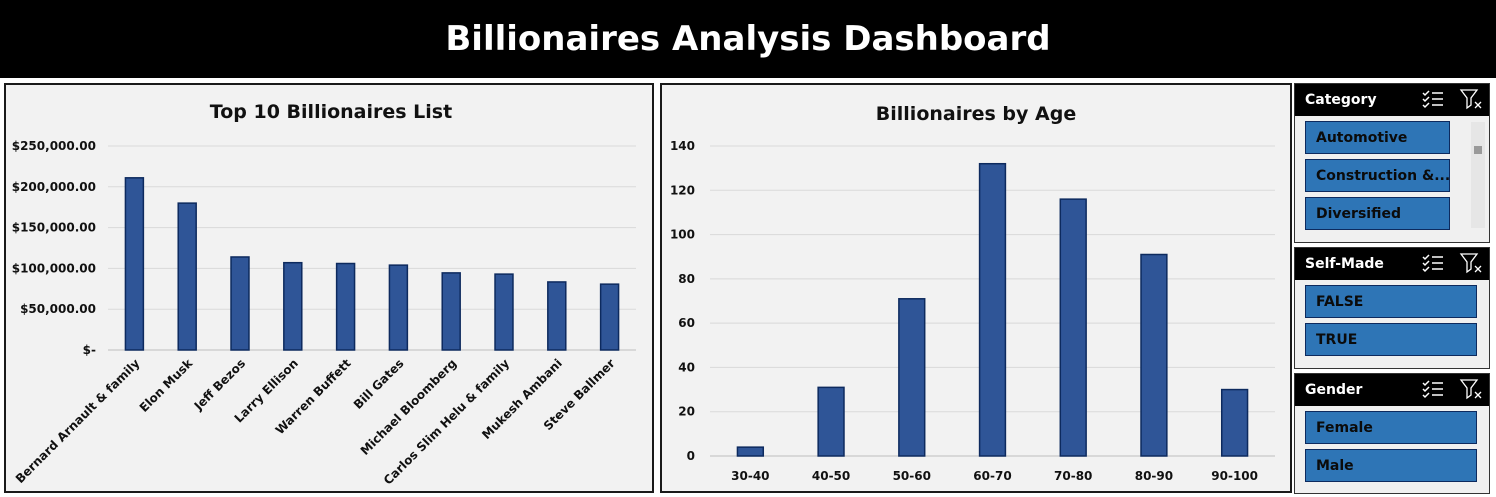  What do you see at coordinates (686, 323) in the screenshot?
I see `y-tick-label: 60` at bounding box center [686, 323].